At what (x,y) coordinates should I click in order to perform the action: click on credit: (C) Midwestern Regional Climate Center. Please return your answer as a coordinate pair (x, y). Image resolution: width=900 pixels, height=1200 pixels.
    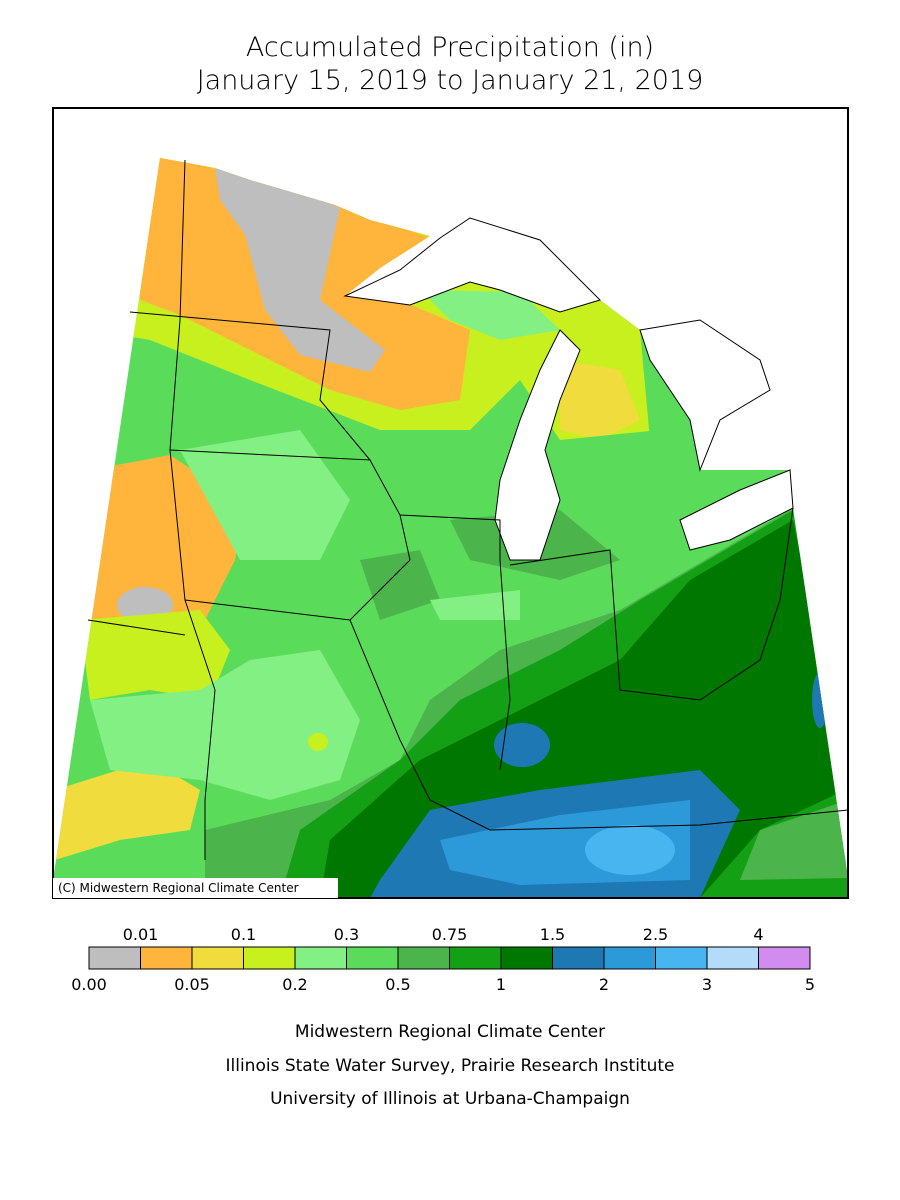
    Looking at the image, I should click on (178, 888).